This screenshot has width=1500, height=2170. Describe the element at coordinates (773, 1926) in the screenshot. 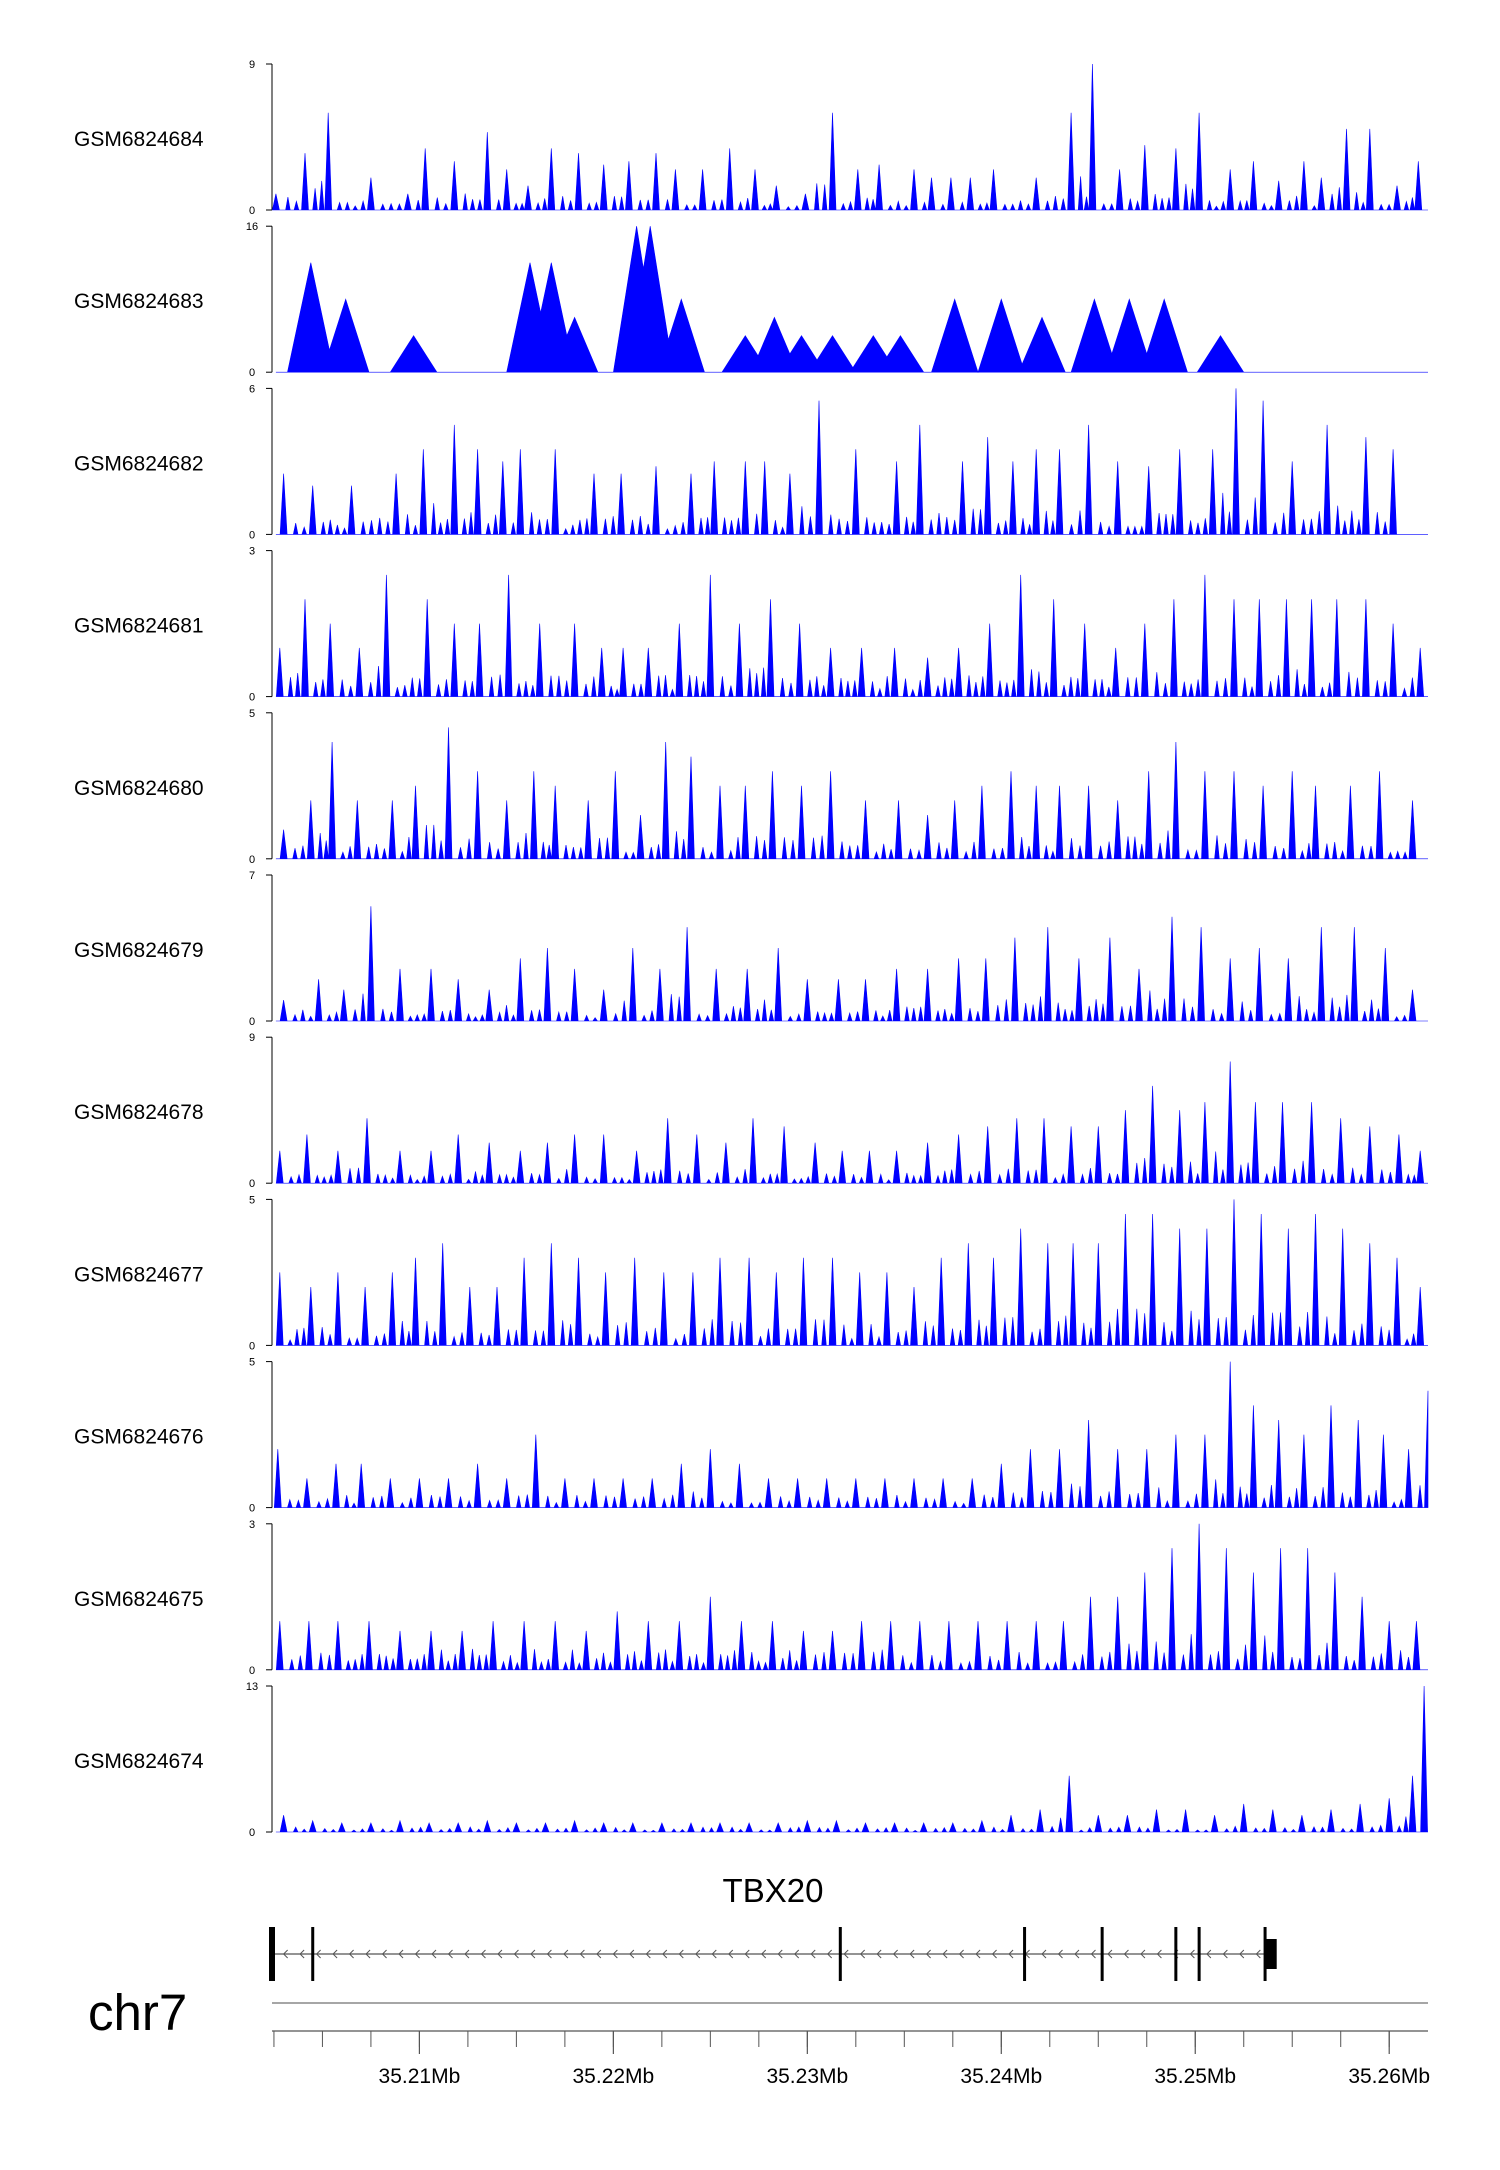

I see `gene-track: TBX20` at that location.